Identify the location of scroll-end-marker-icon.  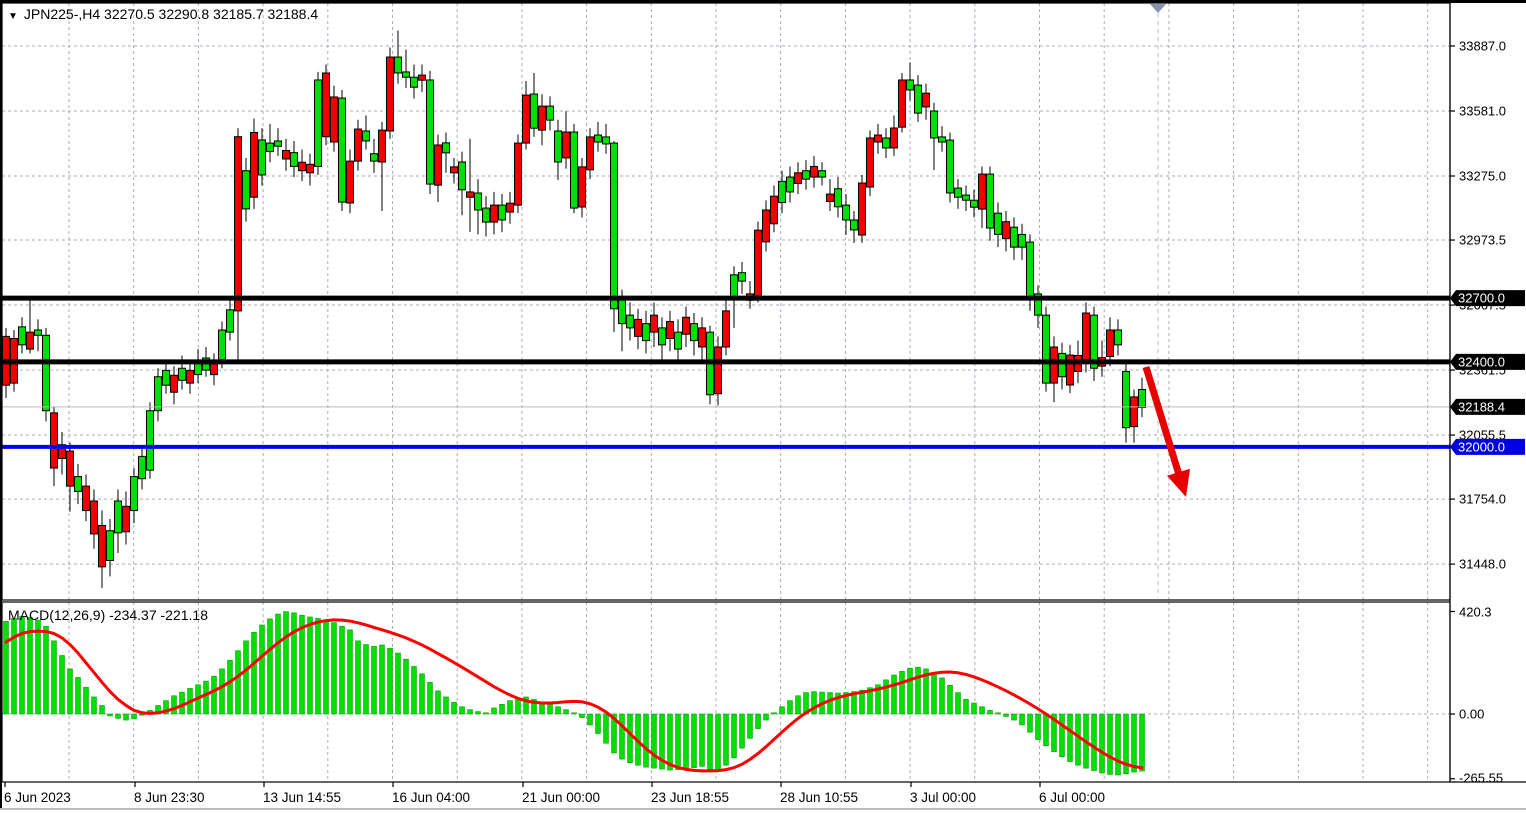
(1158, 8).